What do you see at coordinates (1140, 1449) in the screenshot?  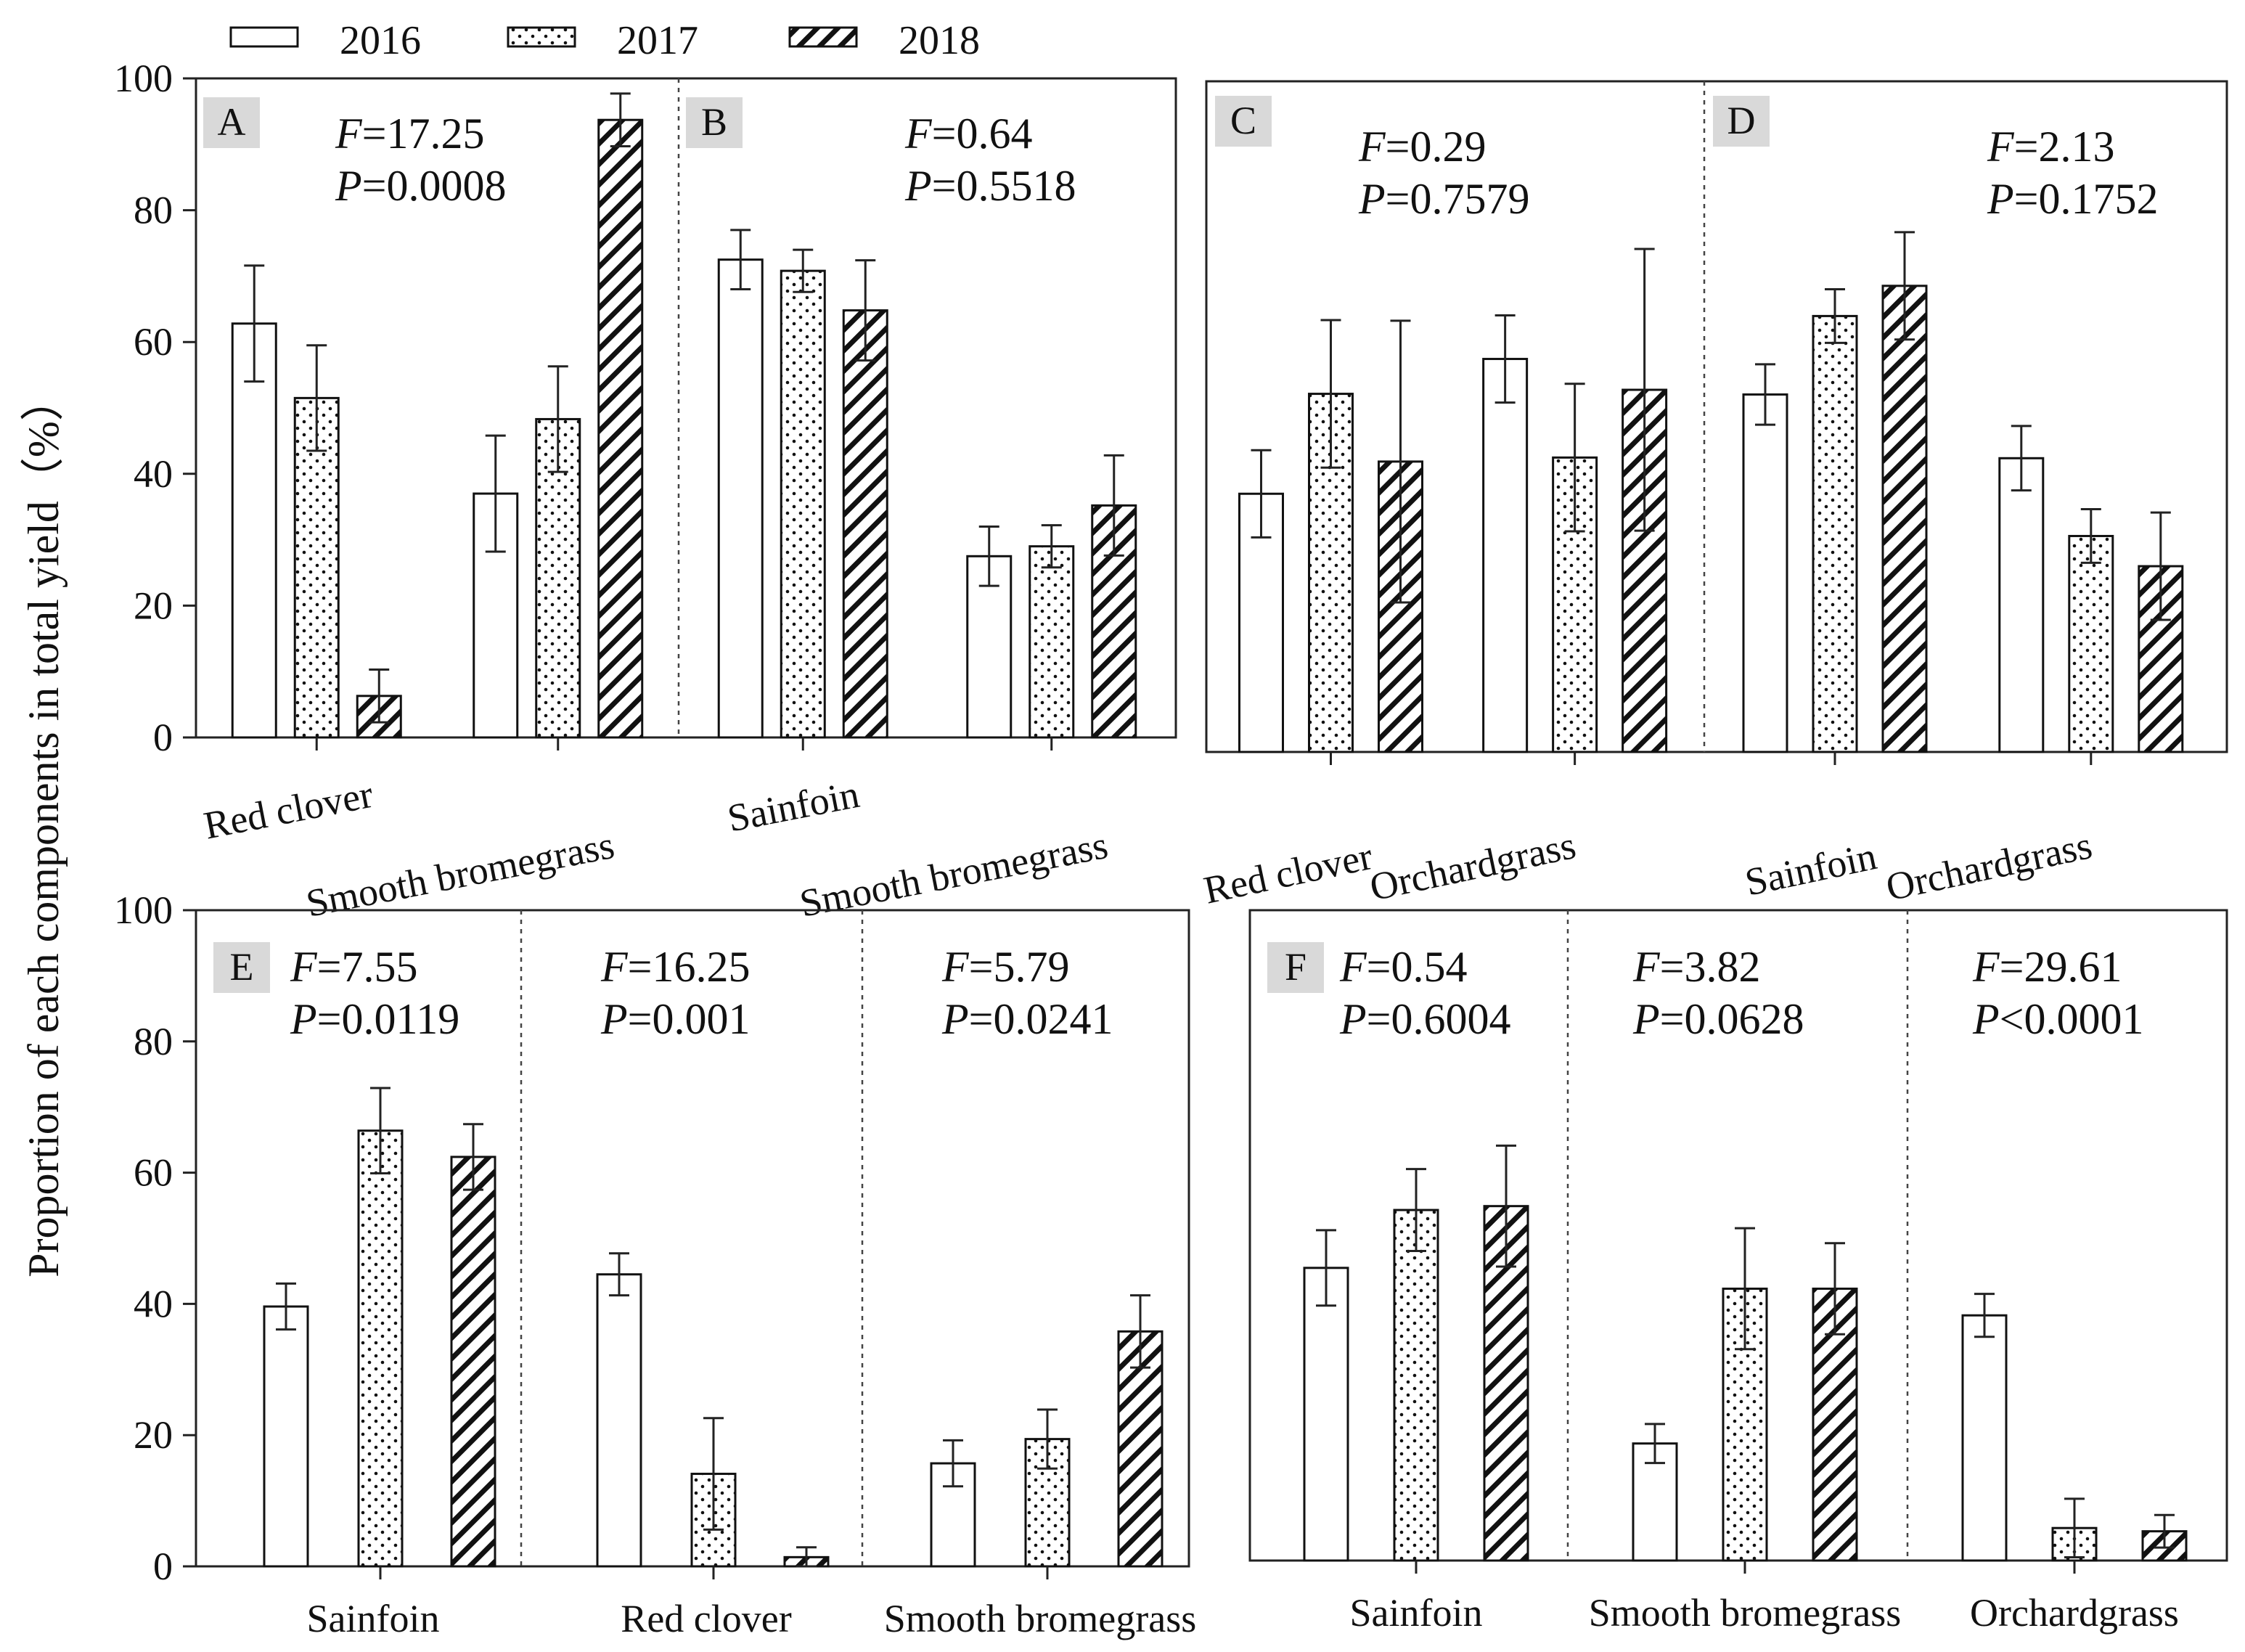 I see `bar-E-Smooth bromegrass-2018` at bounding box center [1140, 1449].